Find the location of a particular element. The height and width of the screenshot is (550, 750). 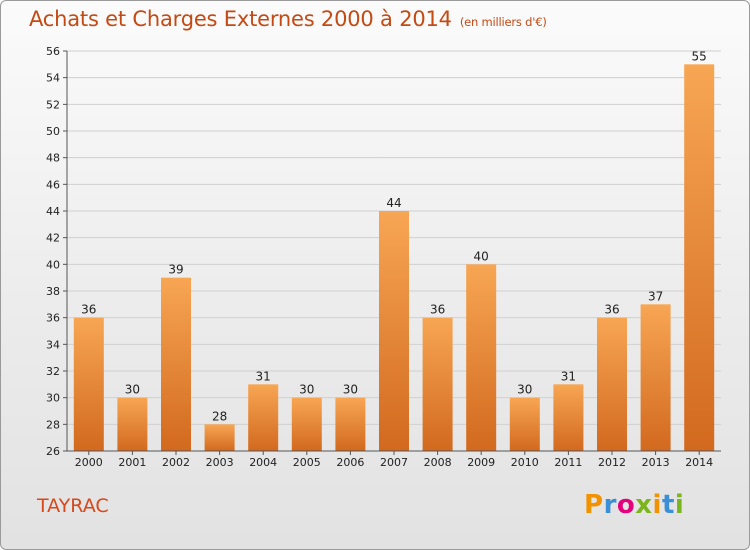

title-text: Achats et Charges Externes 2000 à 2014 is located at coordinates (240, 19).